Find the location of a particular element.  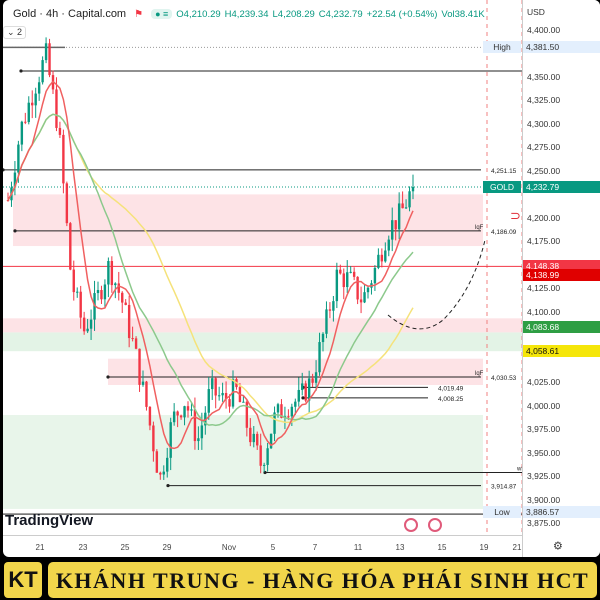

price-tick: 4,250.00 is located at coordinates (544, 170).